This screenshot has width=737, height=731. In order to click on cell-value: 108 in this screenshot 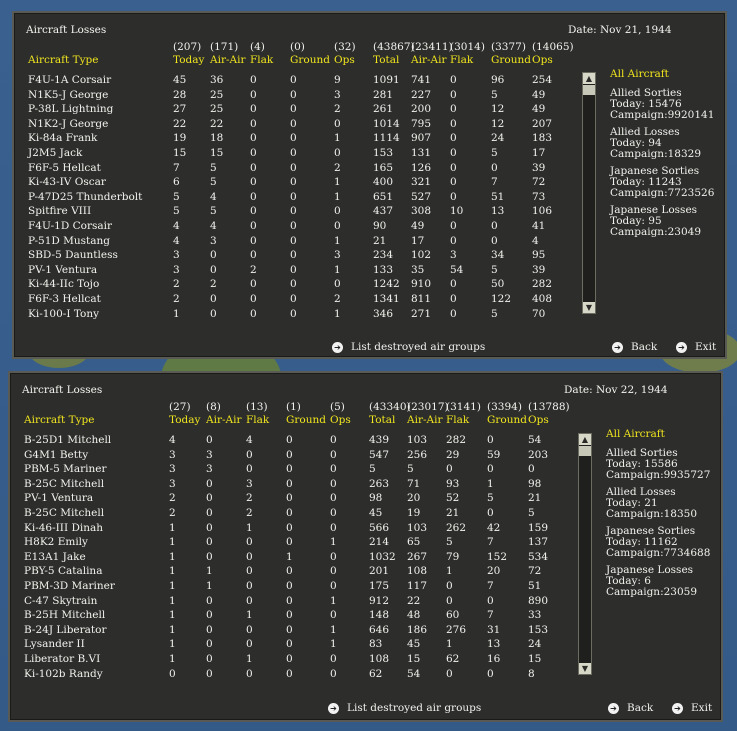, I will do `click(379, 659)`.